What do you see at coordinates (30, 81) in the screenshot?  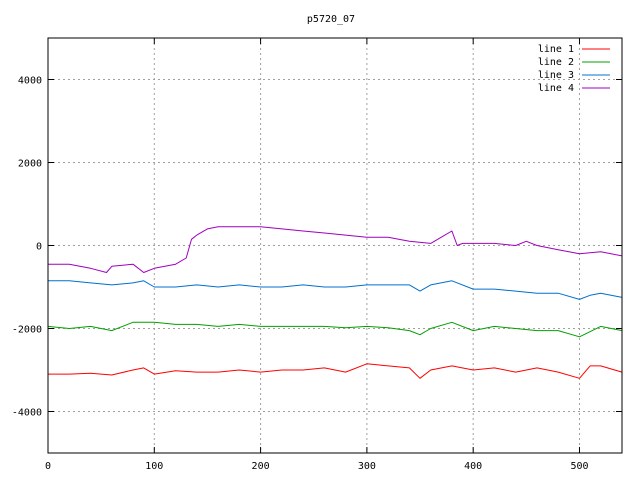 I see `y-tick-label: 4000` at bounding box center [30, 81].